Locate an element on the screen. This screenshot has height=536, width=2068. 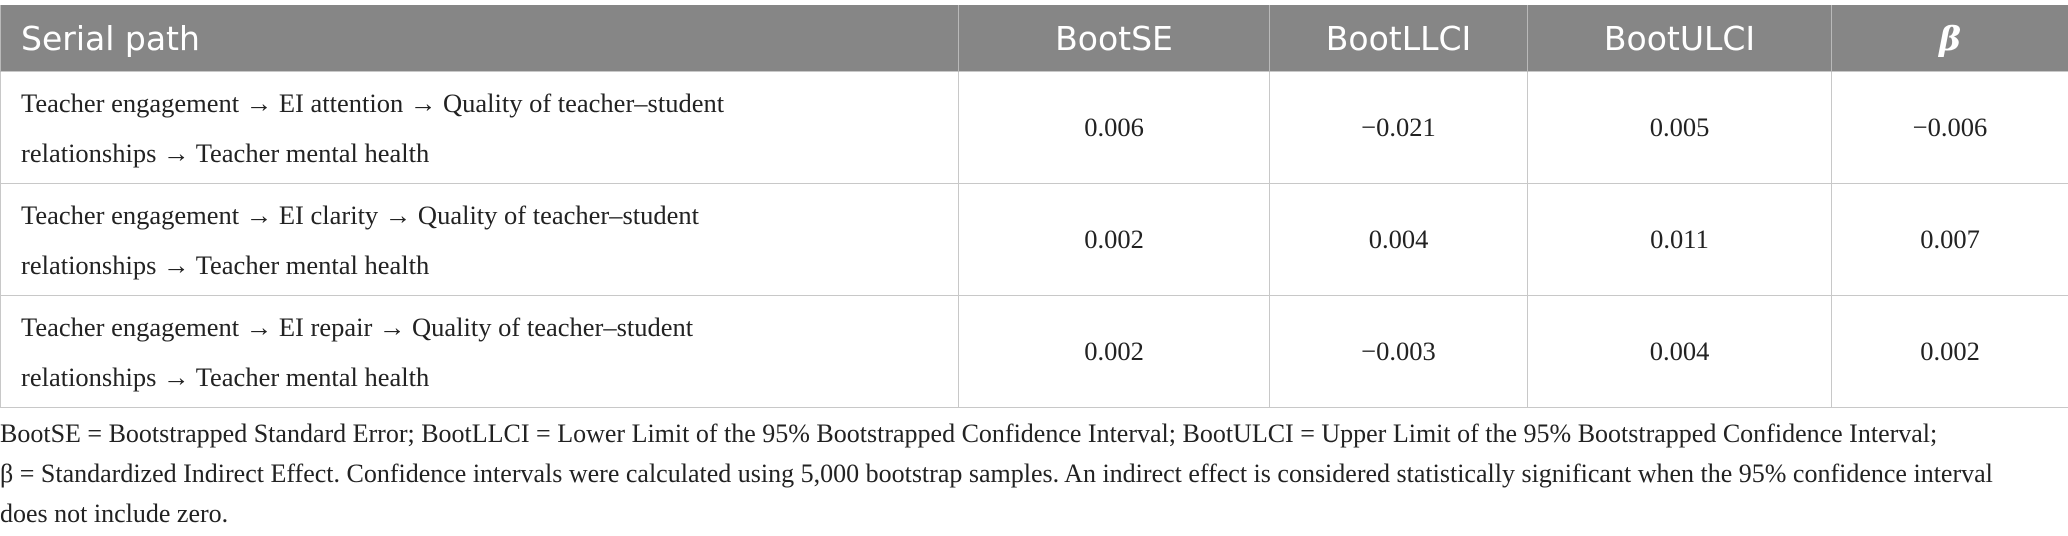
header-row: Serial path BootSE BootLLCI BootULCI β is located at coordinates (1034, 38).